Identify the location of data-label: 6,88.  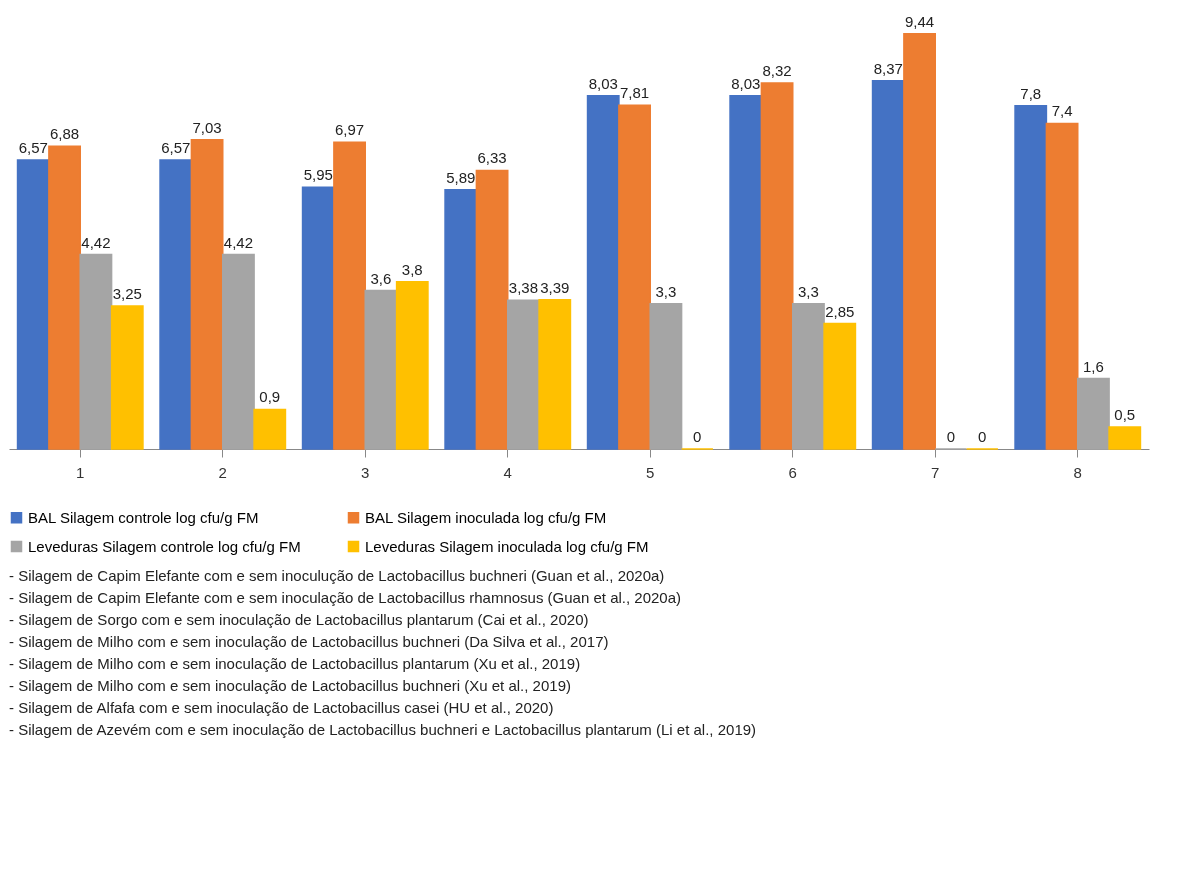
(64, 134).